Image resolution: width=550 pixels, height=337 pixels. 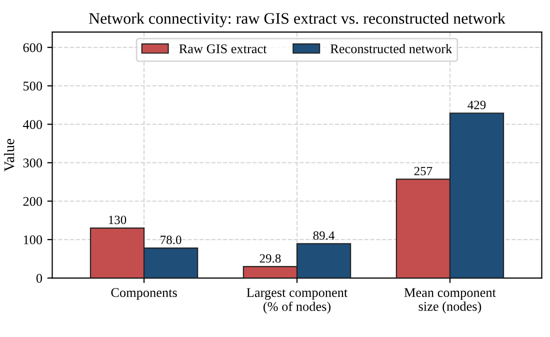 What do you see at coordinates (324, 235) in the screenshot?
I see `data-label: 89.4` at bounding box center [324, 235].